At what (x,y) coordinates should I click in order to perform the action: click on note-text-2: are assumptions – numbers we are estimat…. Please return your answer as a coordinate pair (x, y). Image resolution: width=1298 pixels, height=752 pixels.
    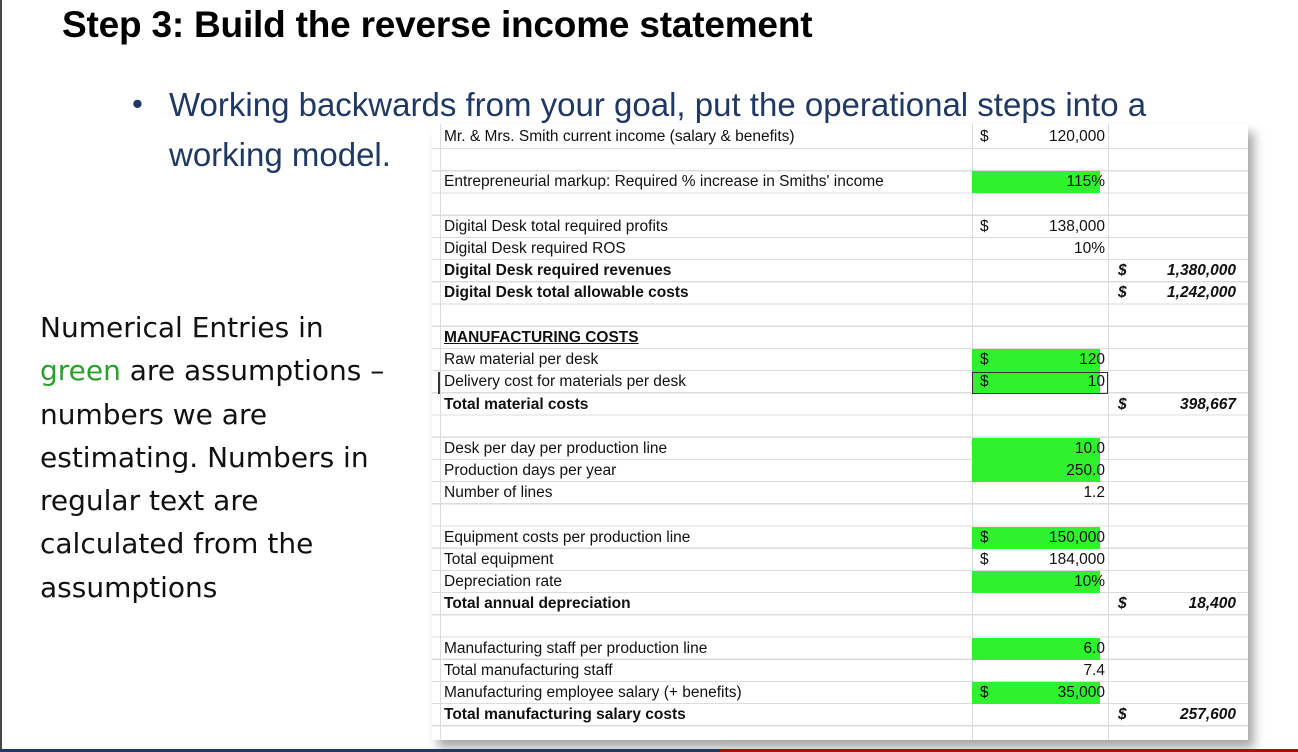
    Looking at the image, I should click on (212, 479).